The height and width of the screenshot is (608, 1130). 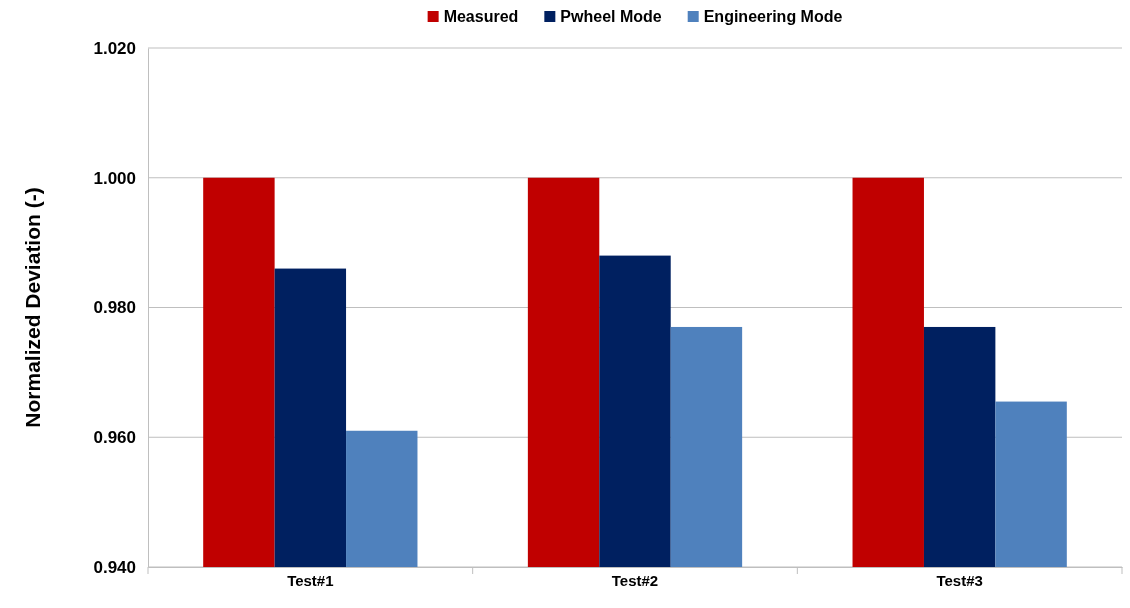 What do you see at coordinates (959, 580) in the screenshot?
I see `x-tick-label: Test#3` at bounding box center [959, 580].